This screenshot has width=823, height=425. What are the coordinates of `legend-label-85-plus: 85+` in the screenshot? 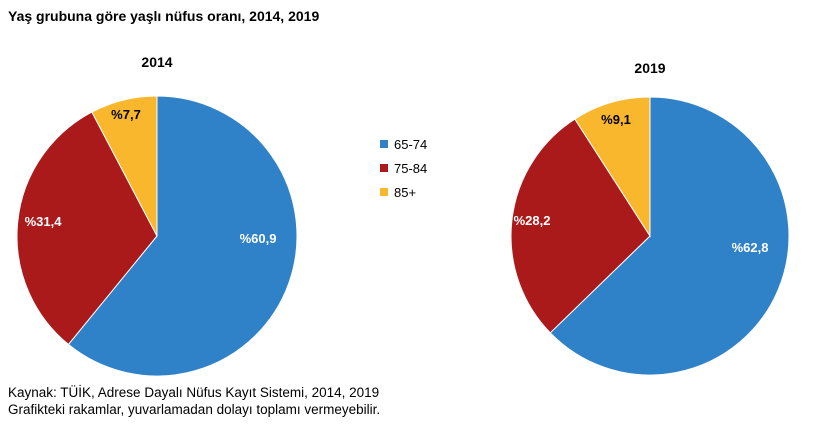 It's located at (405, 192).